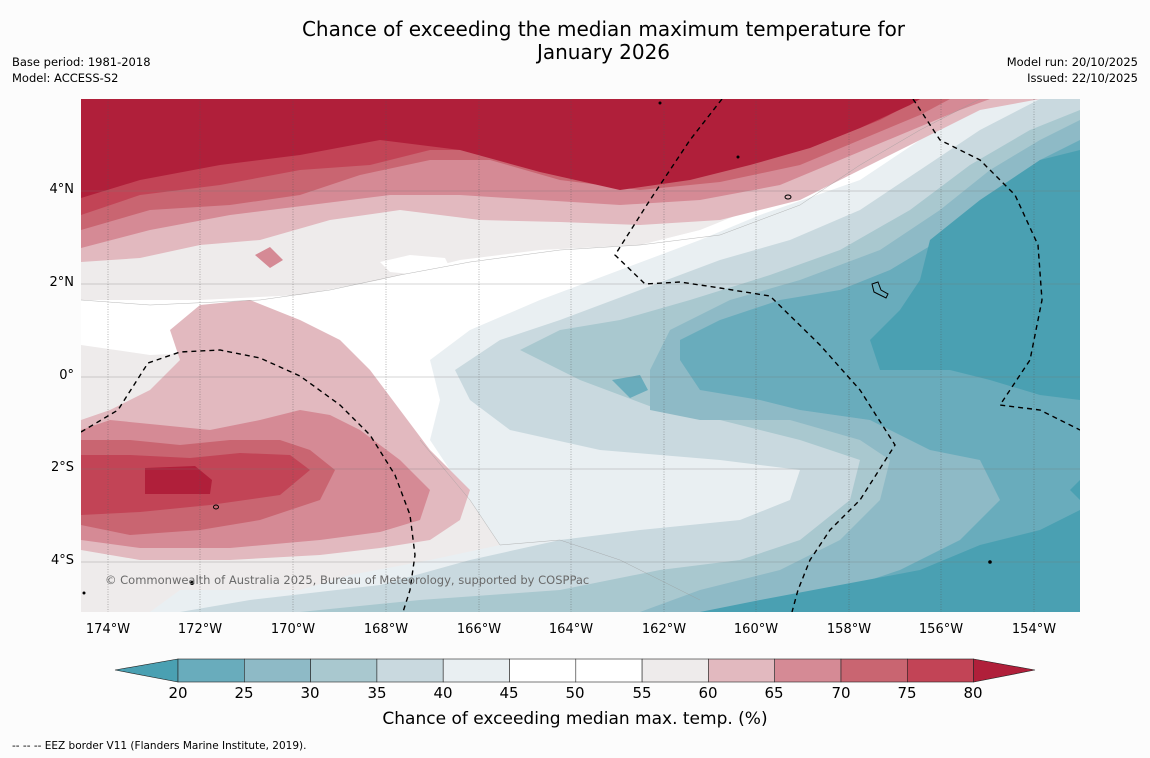 This screenshot has width=1150, height=758. Describe the element at coordinates (81, 62) in the screenshot. I see `base-period: Base period: 1981-2018` at that location.